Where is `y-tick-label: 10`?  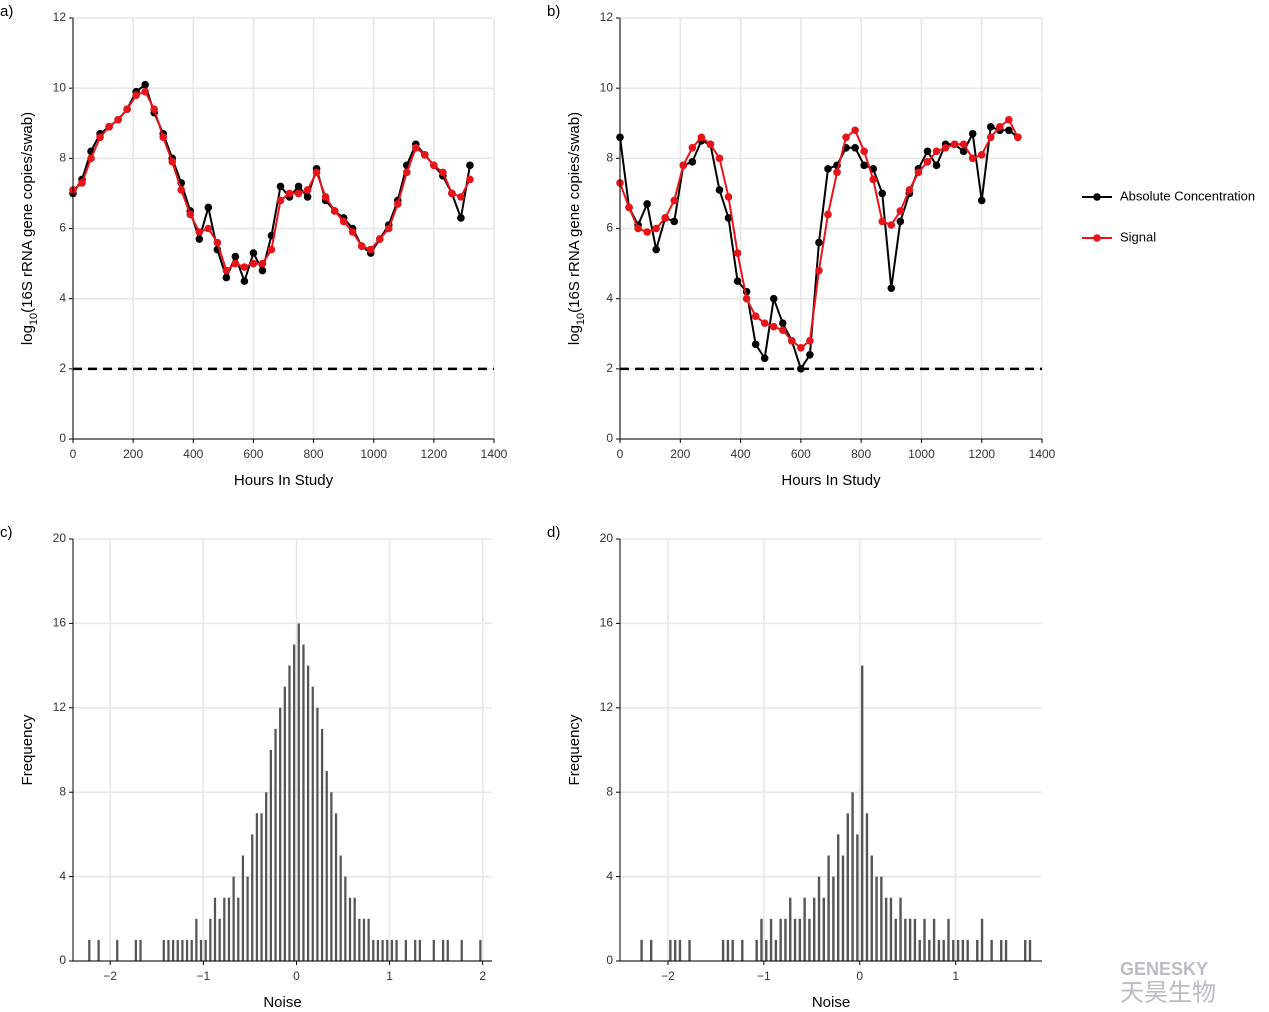 y-tick-label: 10 is located at coordinates (60, 87).